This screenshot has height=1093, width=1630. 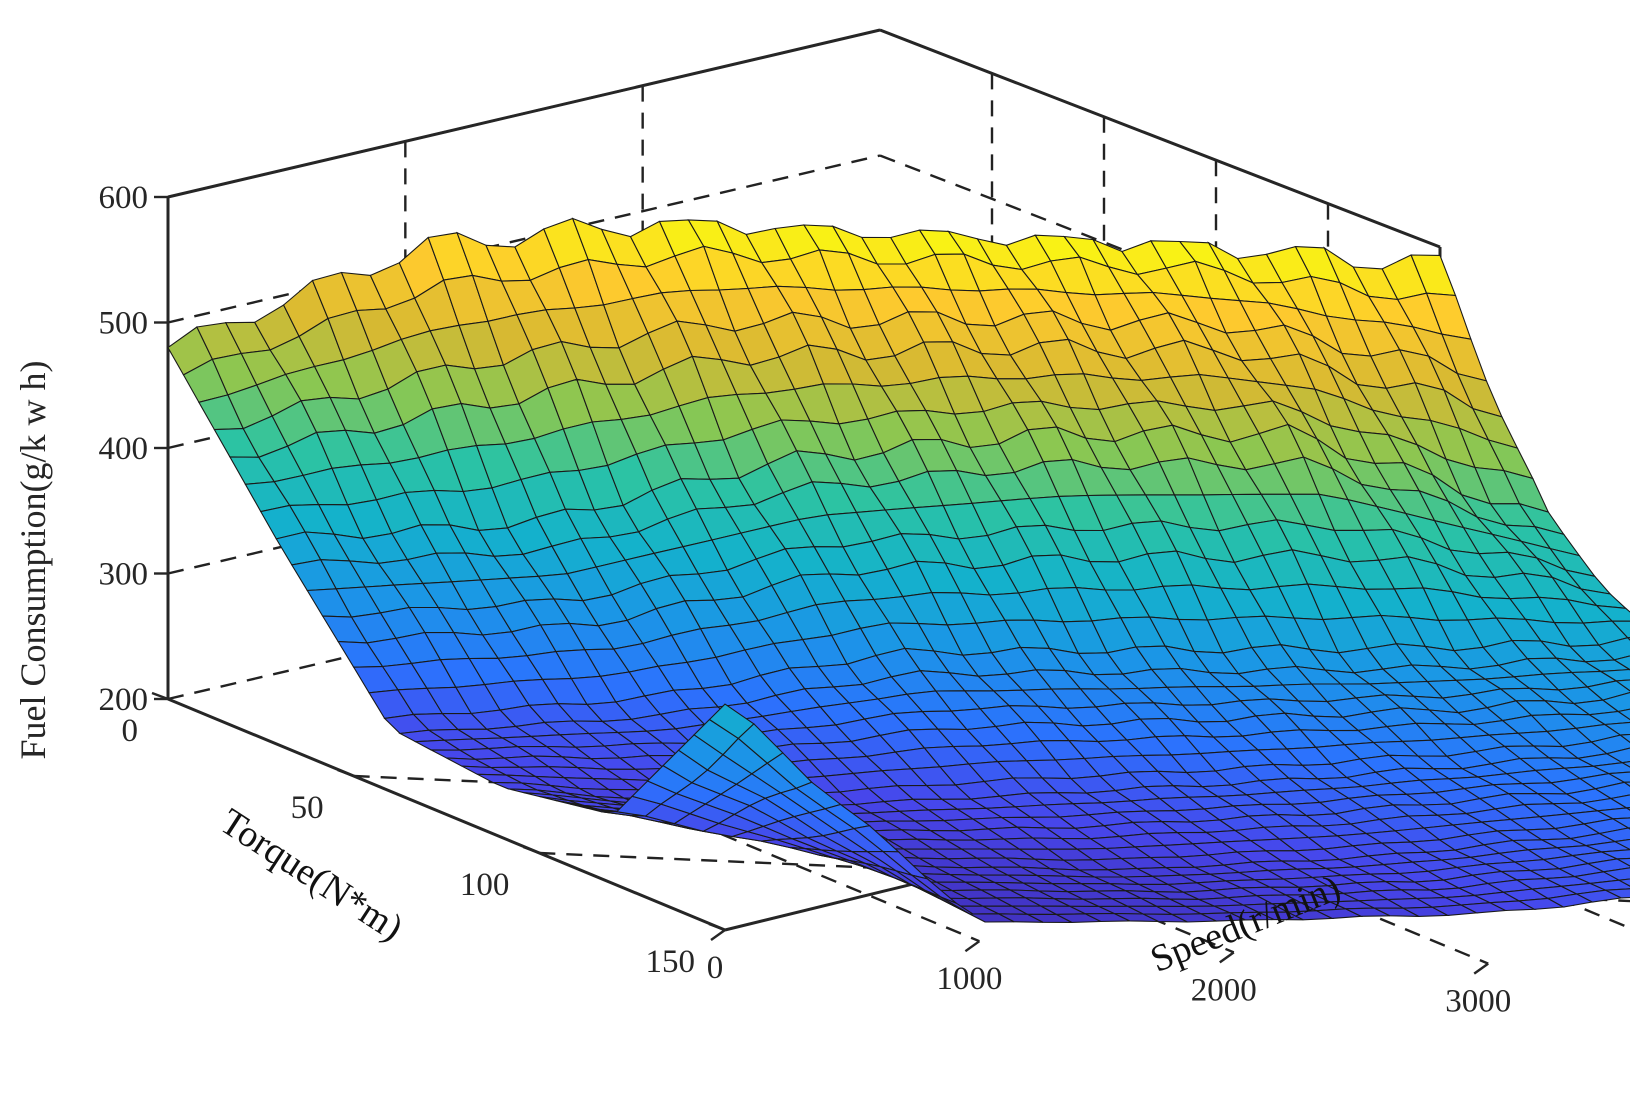 What do you see at coordinates (715, 968) in the screenshot?
I see `x-tick-label: 0` at bounding box center [715, 968].